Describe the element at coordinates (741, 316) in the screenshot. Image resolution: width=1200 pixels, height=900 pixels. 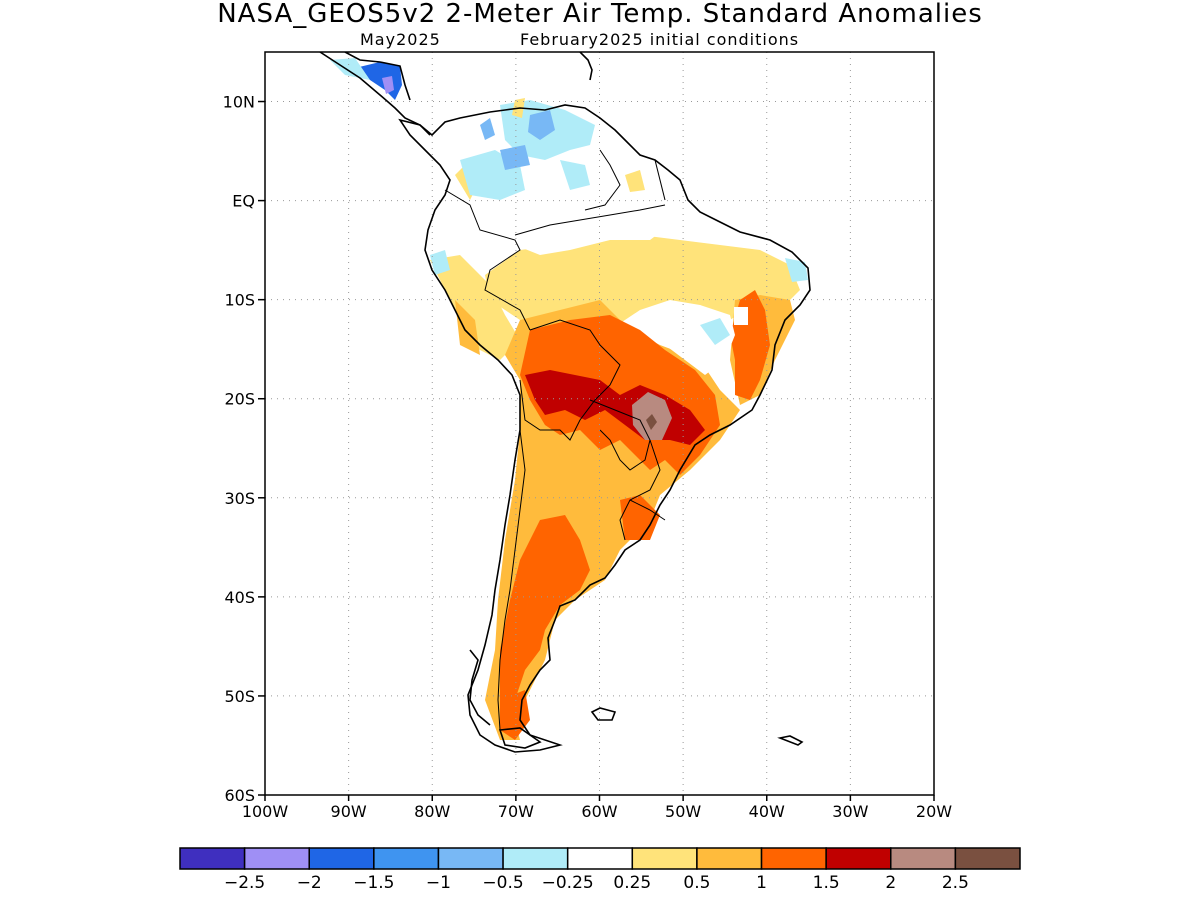
I see `anomaly-white-square` at that location.